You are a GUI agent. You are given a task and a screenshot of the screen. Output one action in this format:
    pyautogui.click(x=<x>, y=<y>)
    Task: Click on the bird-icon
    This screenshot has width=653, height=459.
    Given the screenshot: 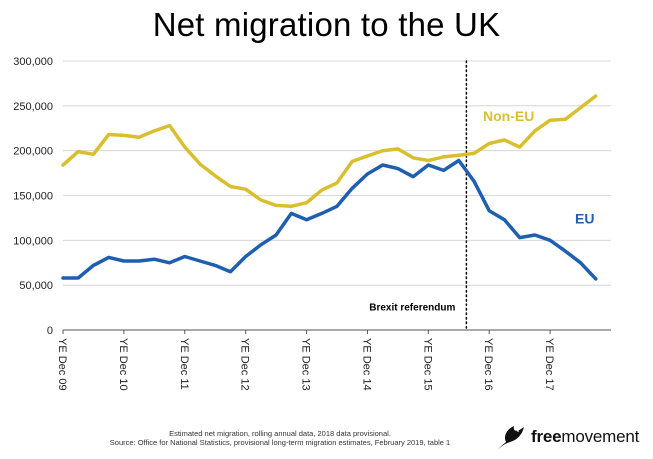 What is the action you would take?
    pyautogui.click(x=511, y=437)
    